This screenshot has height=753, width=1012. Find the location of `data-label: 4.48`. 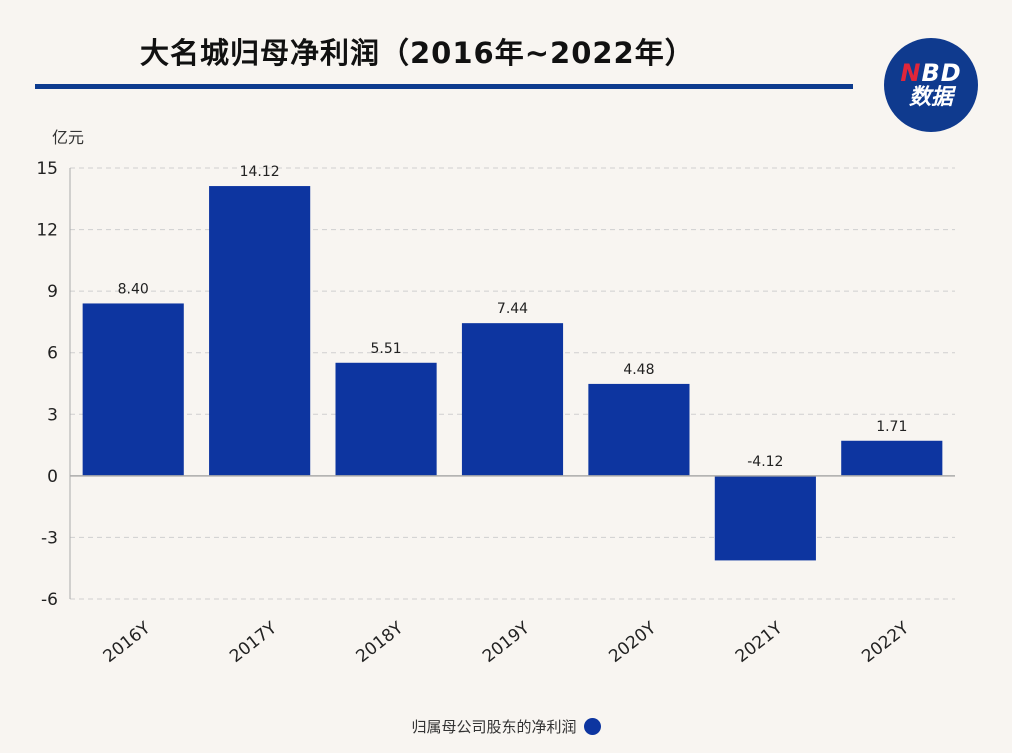

data-label: 4.48 is located at coordinates (638, 370).